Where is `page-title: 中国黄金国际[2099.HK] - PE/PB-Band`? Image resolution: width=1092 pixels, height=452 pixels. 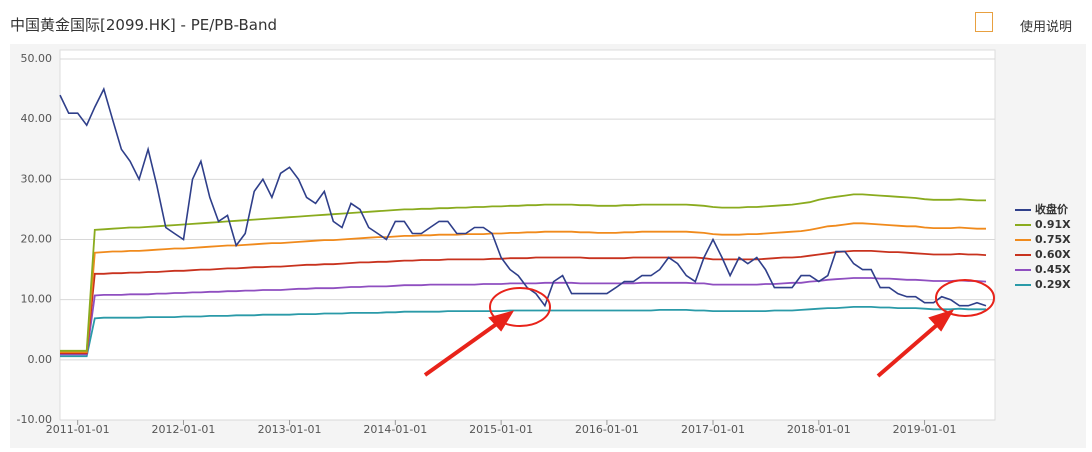 page-title: 中国黄金国际[2099.HK] - PE/PB-Band is located at coordinates (144, 25).